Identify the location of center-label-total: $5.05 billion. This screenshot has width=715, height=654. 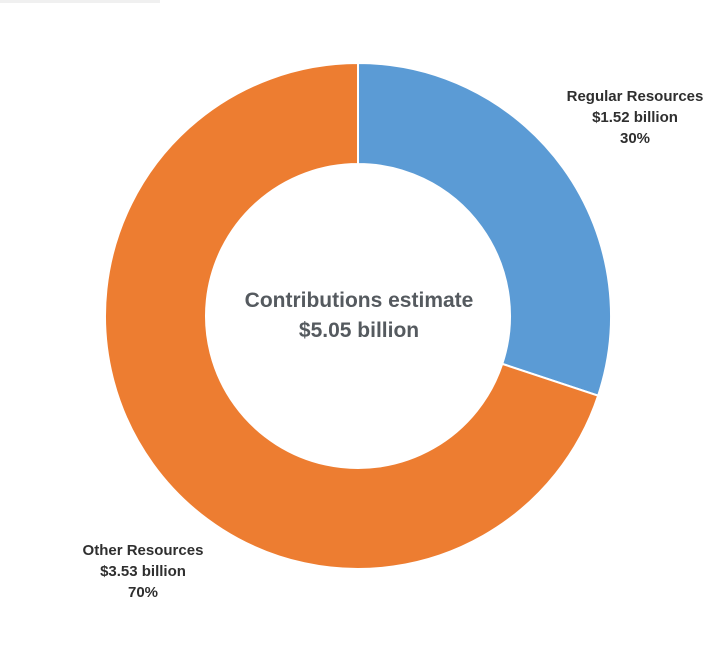
(359, 330).